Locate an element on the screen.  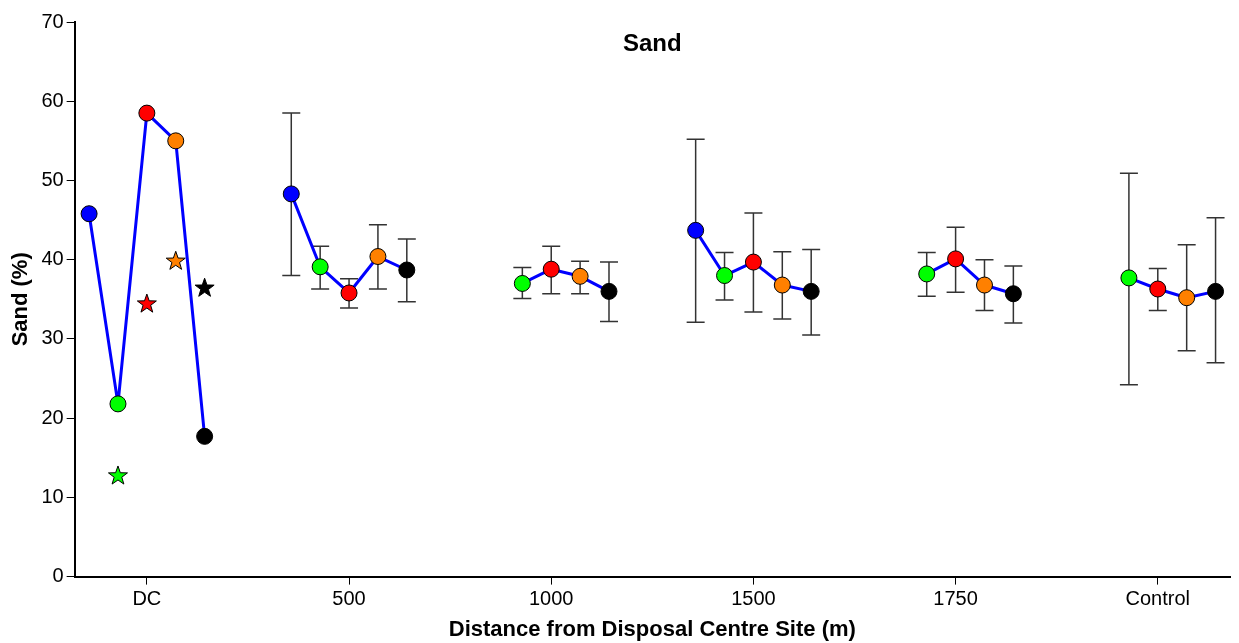
y-tick-label: 0 is located at coordinates (58, 575).